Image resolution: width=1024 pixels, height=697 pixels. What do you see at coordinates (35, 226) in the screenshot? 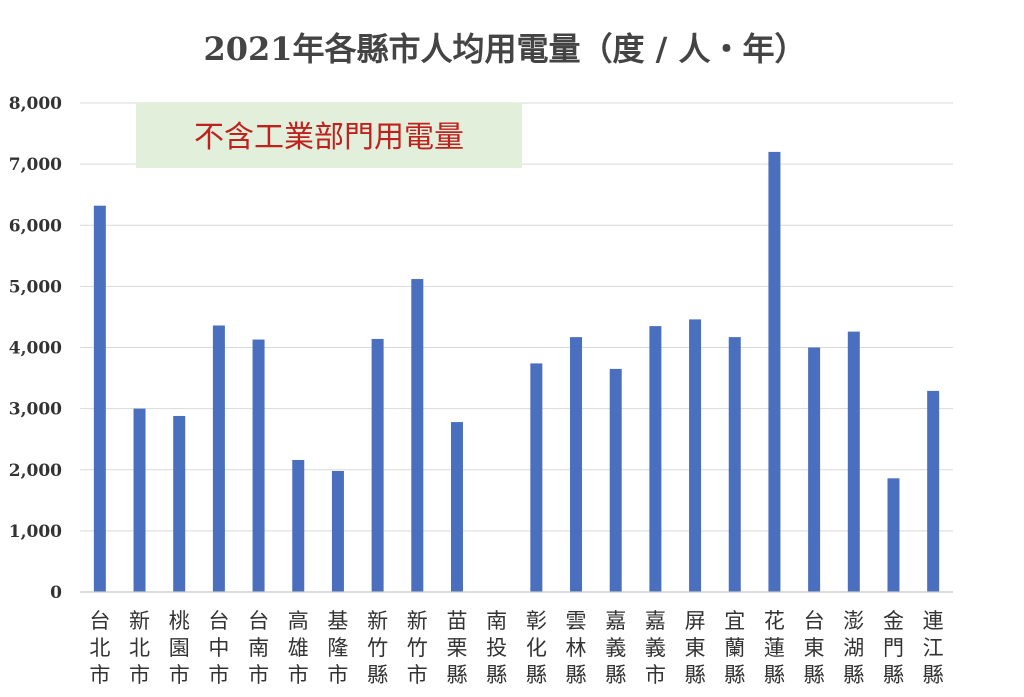
I see `y-tick-label: 6,000` at bounding box center [35, 226].